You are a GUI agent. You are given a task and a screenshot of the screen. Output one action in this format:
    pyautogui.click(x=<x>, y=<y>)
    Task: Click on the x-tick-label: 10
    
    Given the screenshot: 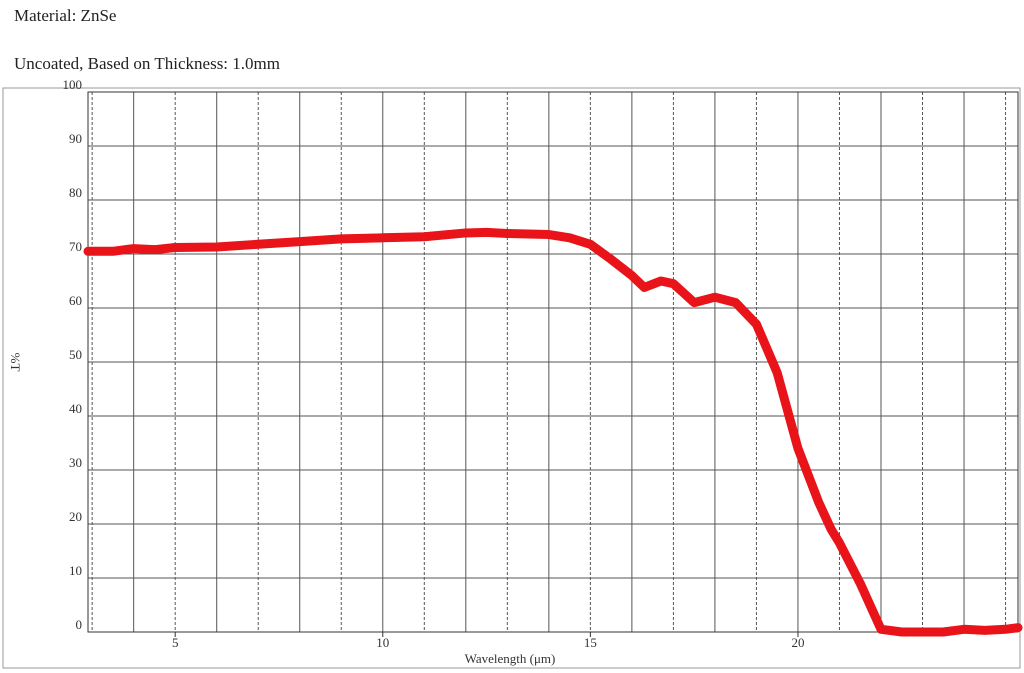 What is the action you would take?
    pyautogui.click(x=382, y=642)
    